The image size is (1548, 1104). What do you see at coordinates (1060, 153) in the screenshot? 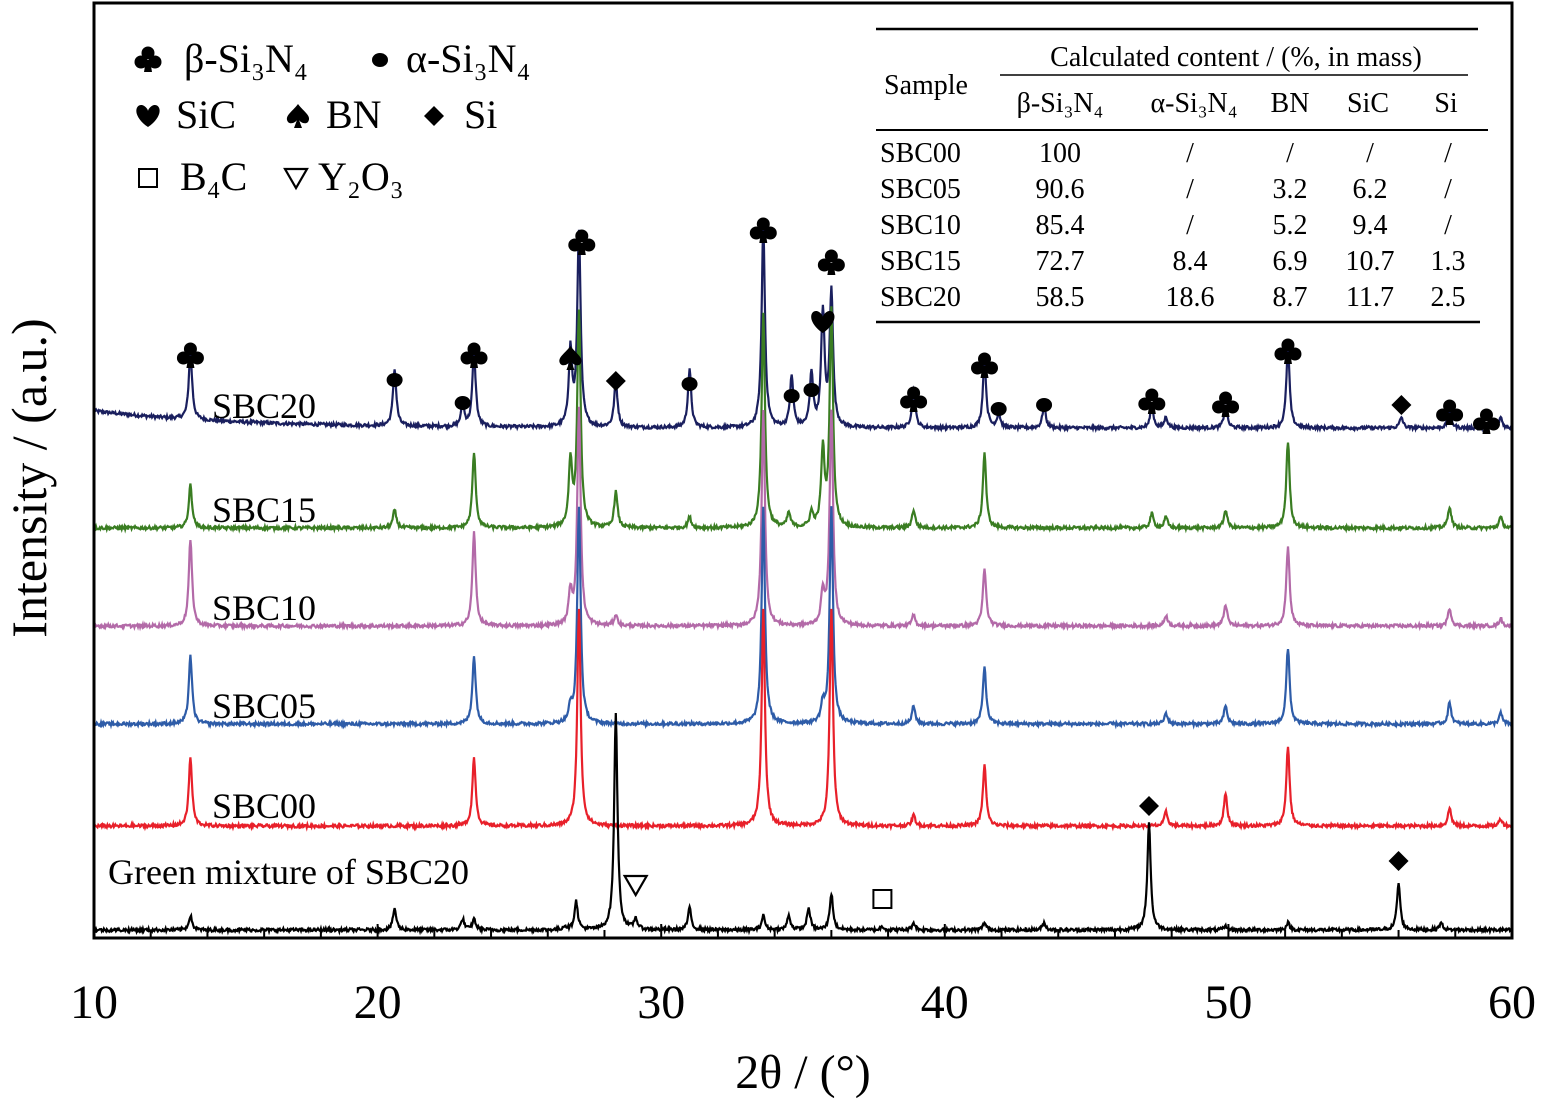
I see `table-cell: 100` at bounding box center [1060, 153].